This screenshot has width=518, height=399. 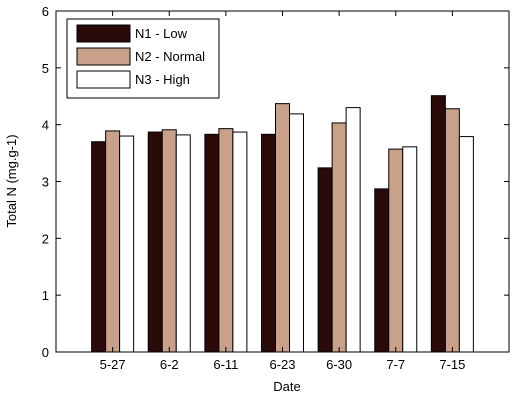 What do you see at coordinates (225, 364) in the screenshot?
I see `x-tick-label: 6-11` at bounding box center [225, 364].